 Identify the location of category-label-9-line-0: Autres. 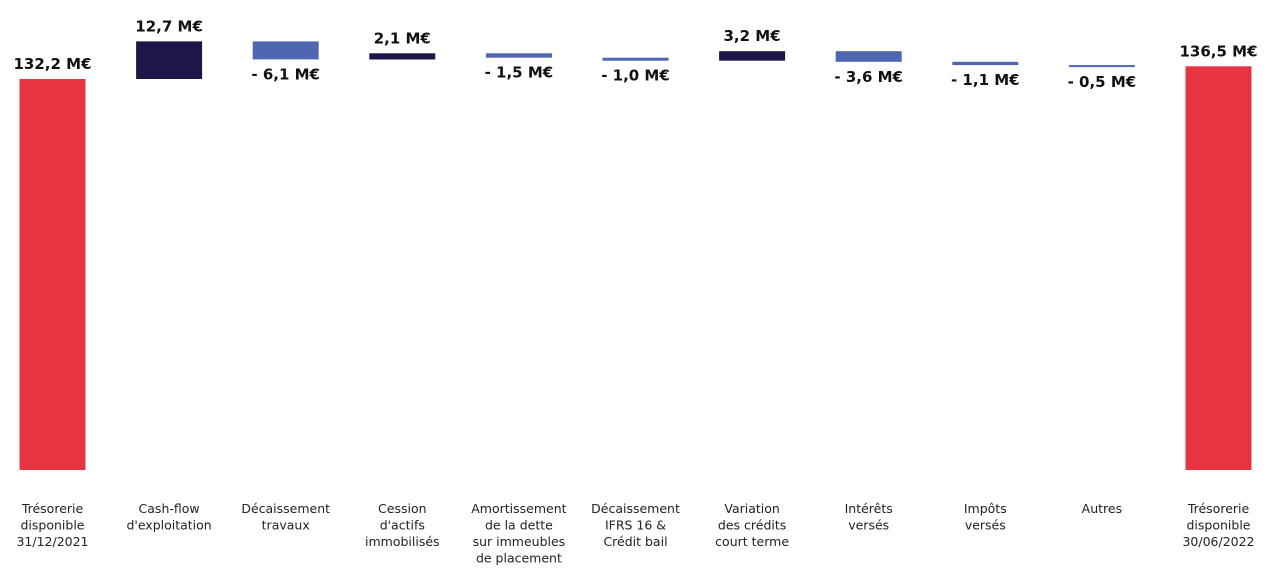
(1102, 508).